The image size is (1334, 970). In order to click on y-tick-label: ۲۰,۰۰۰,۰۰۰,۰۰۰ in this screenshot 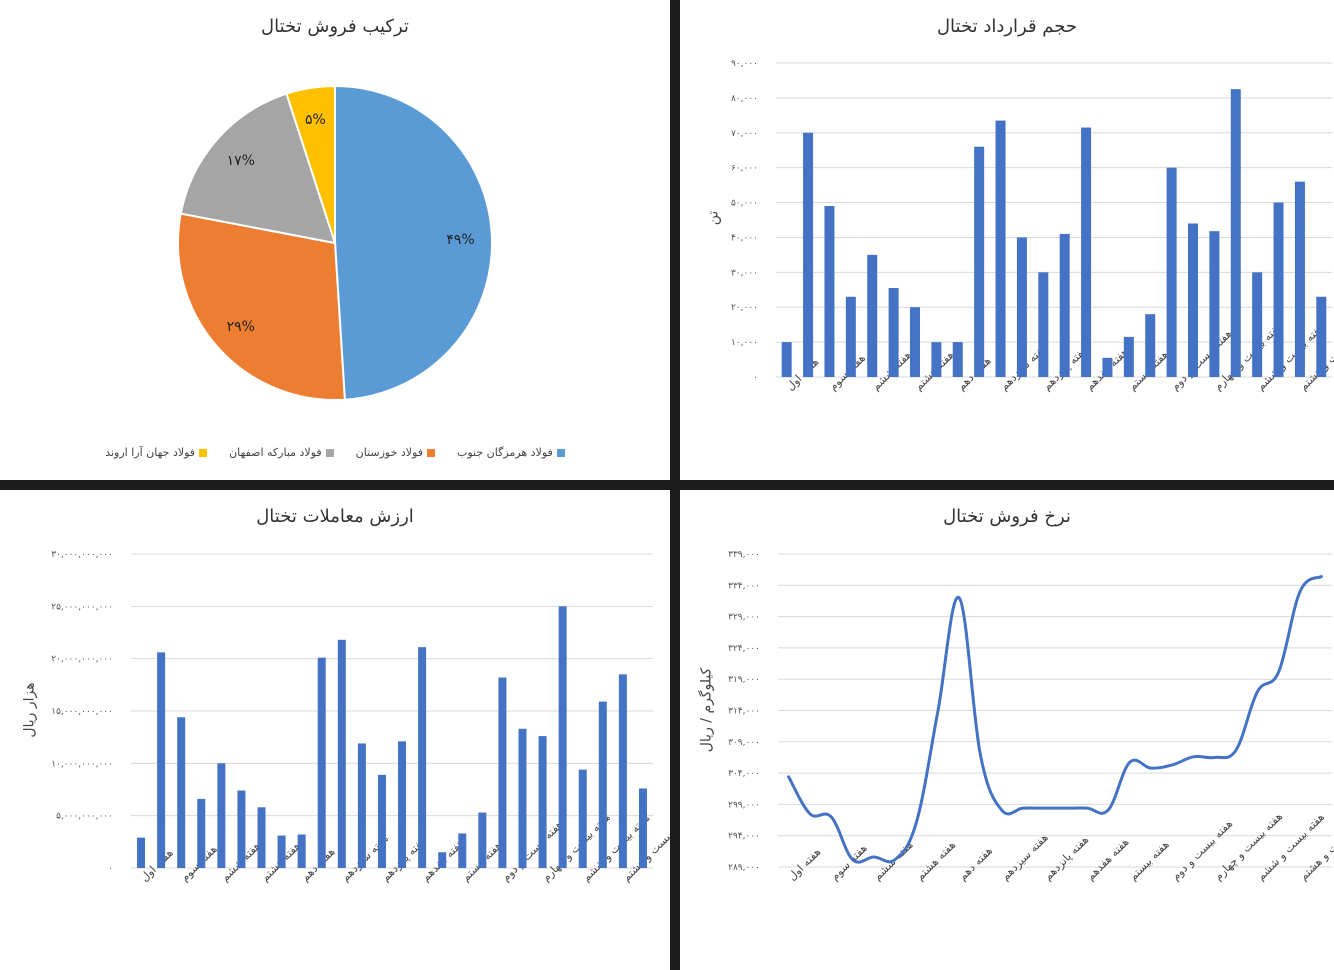, I will do `click(82, 660)`.